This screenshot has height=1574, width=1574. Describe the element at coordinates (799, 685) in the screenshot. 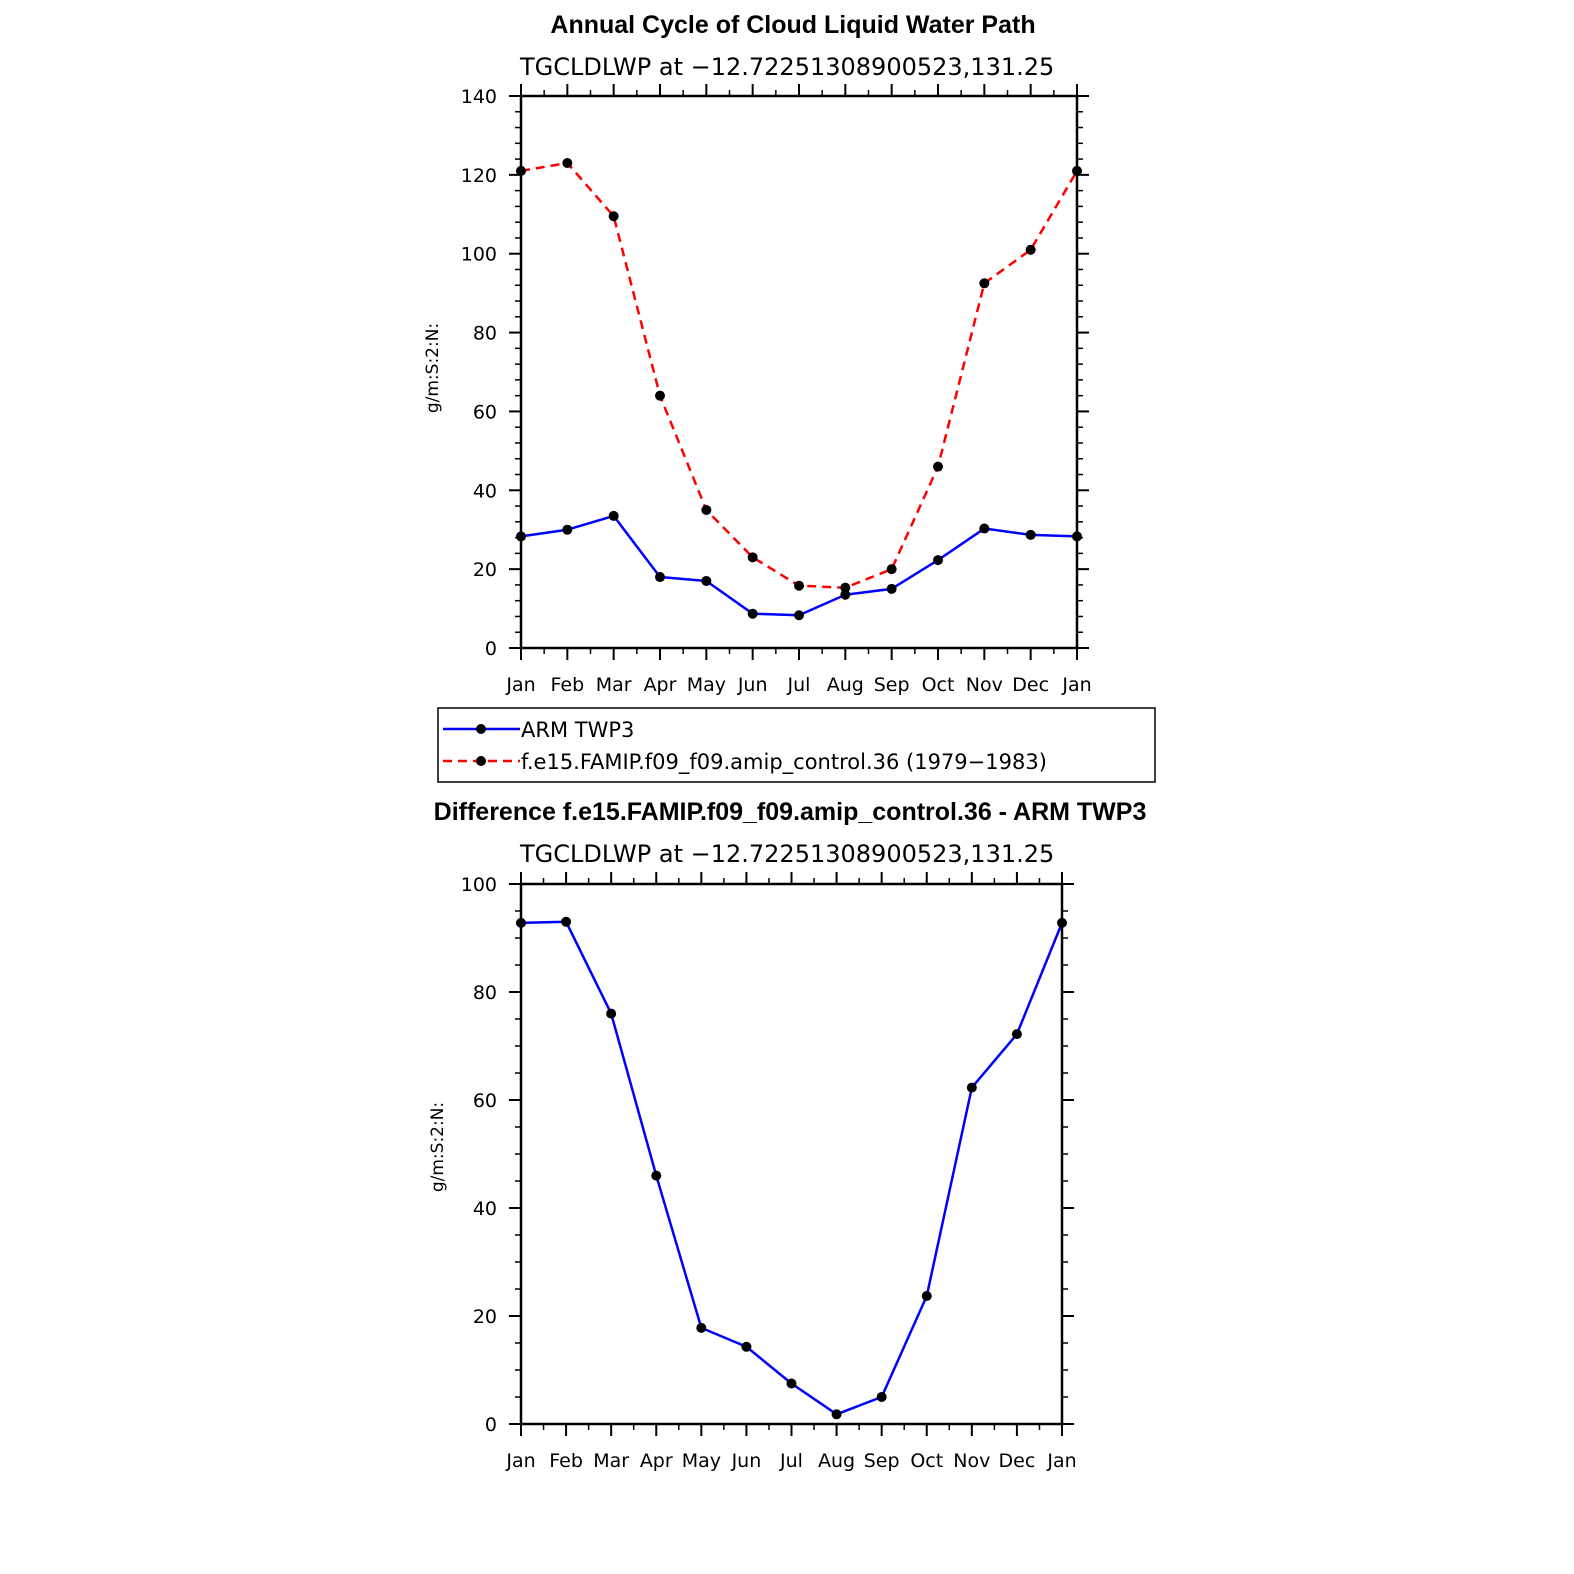

I see `top-x-tick-label: Jul` at that location.